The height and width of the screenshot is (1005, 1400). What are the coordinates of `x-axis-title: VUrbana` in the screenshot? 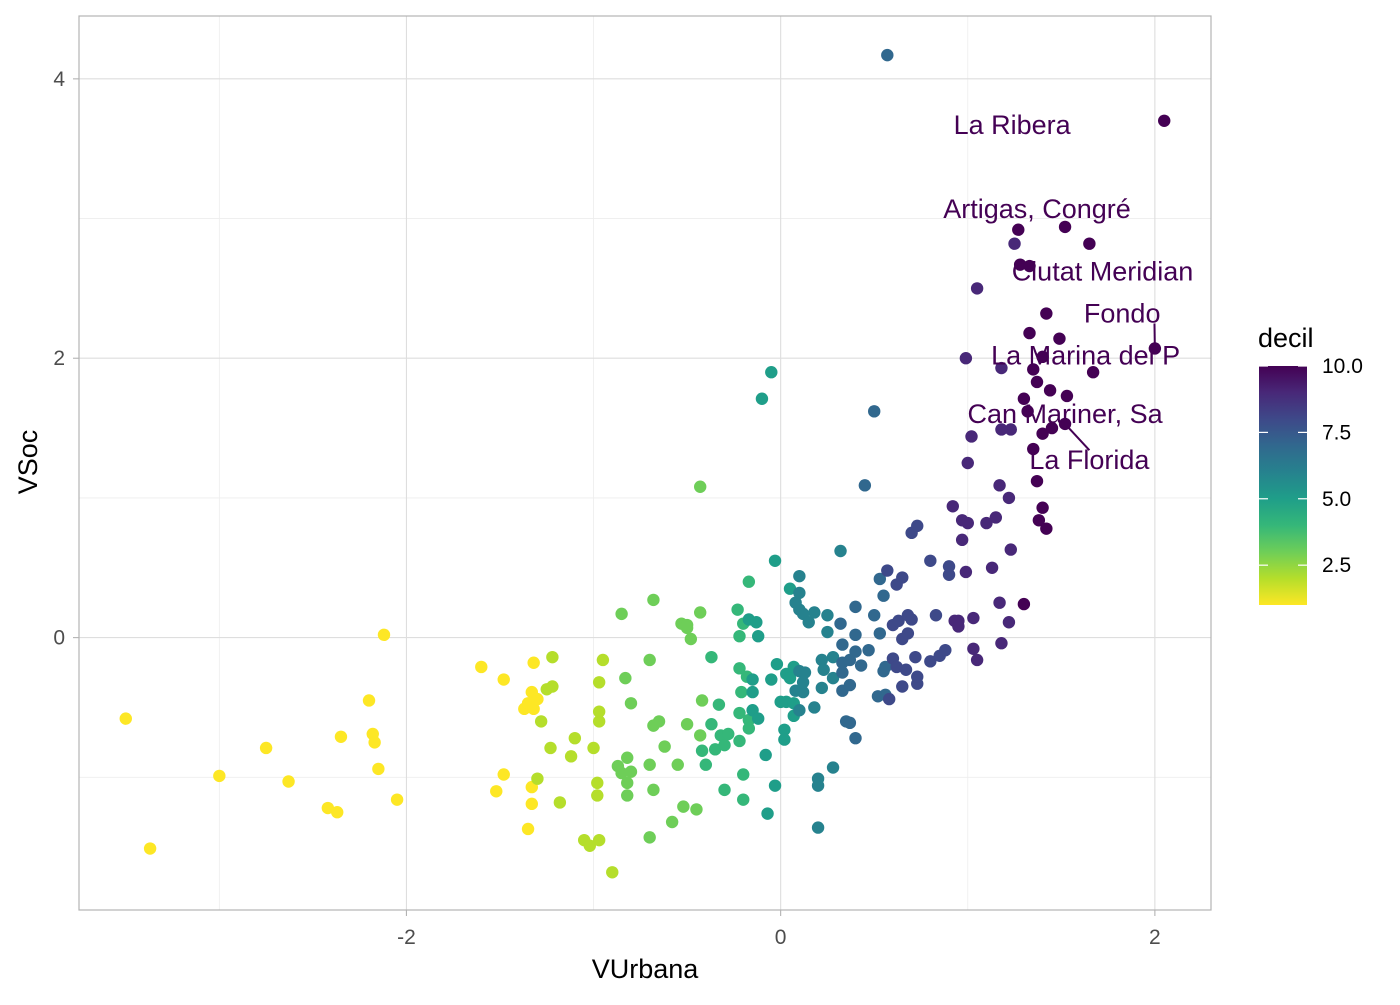 It's located at (646, 969).